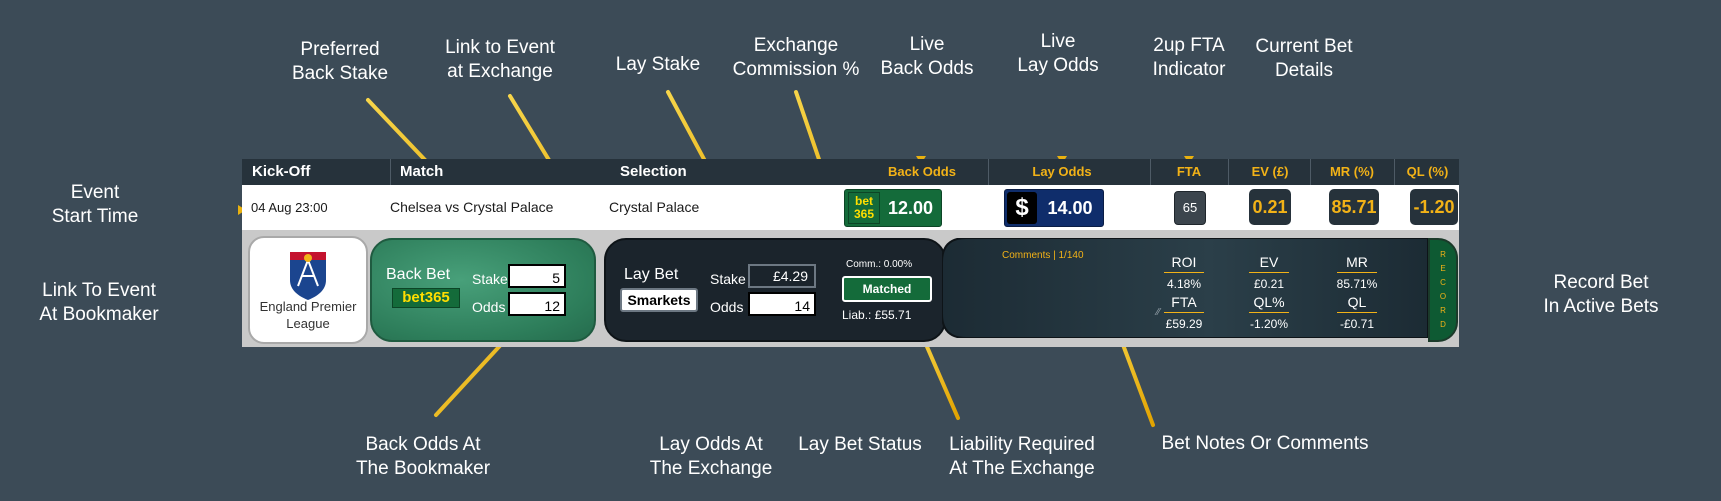 The image size is (1721, 501). Describe the element at coordinates (922, 171) in the screenshot. I see `header-back-odds: Back Odds` at that location.